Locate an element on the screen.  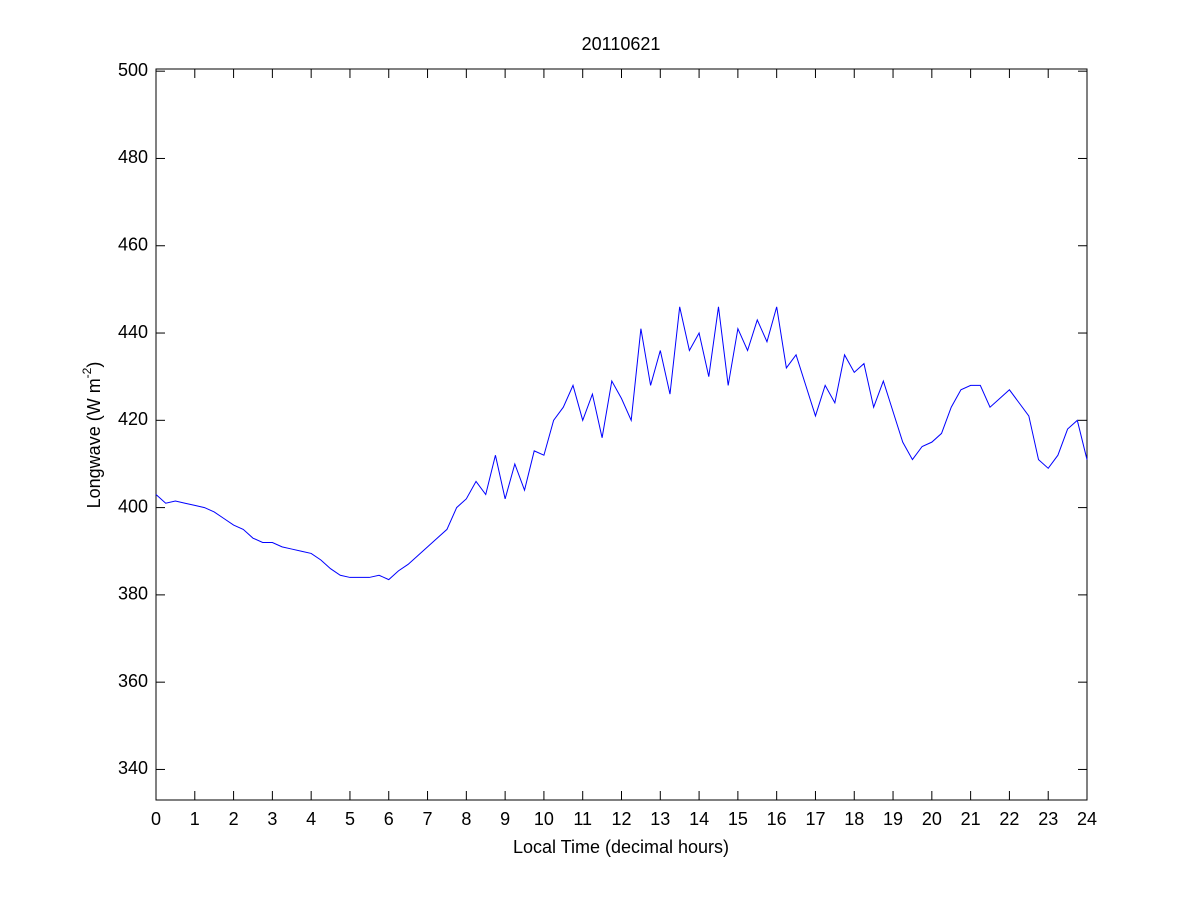
y-tick-label: 400 is located at coordinates (133, 506).